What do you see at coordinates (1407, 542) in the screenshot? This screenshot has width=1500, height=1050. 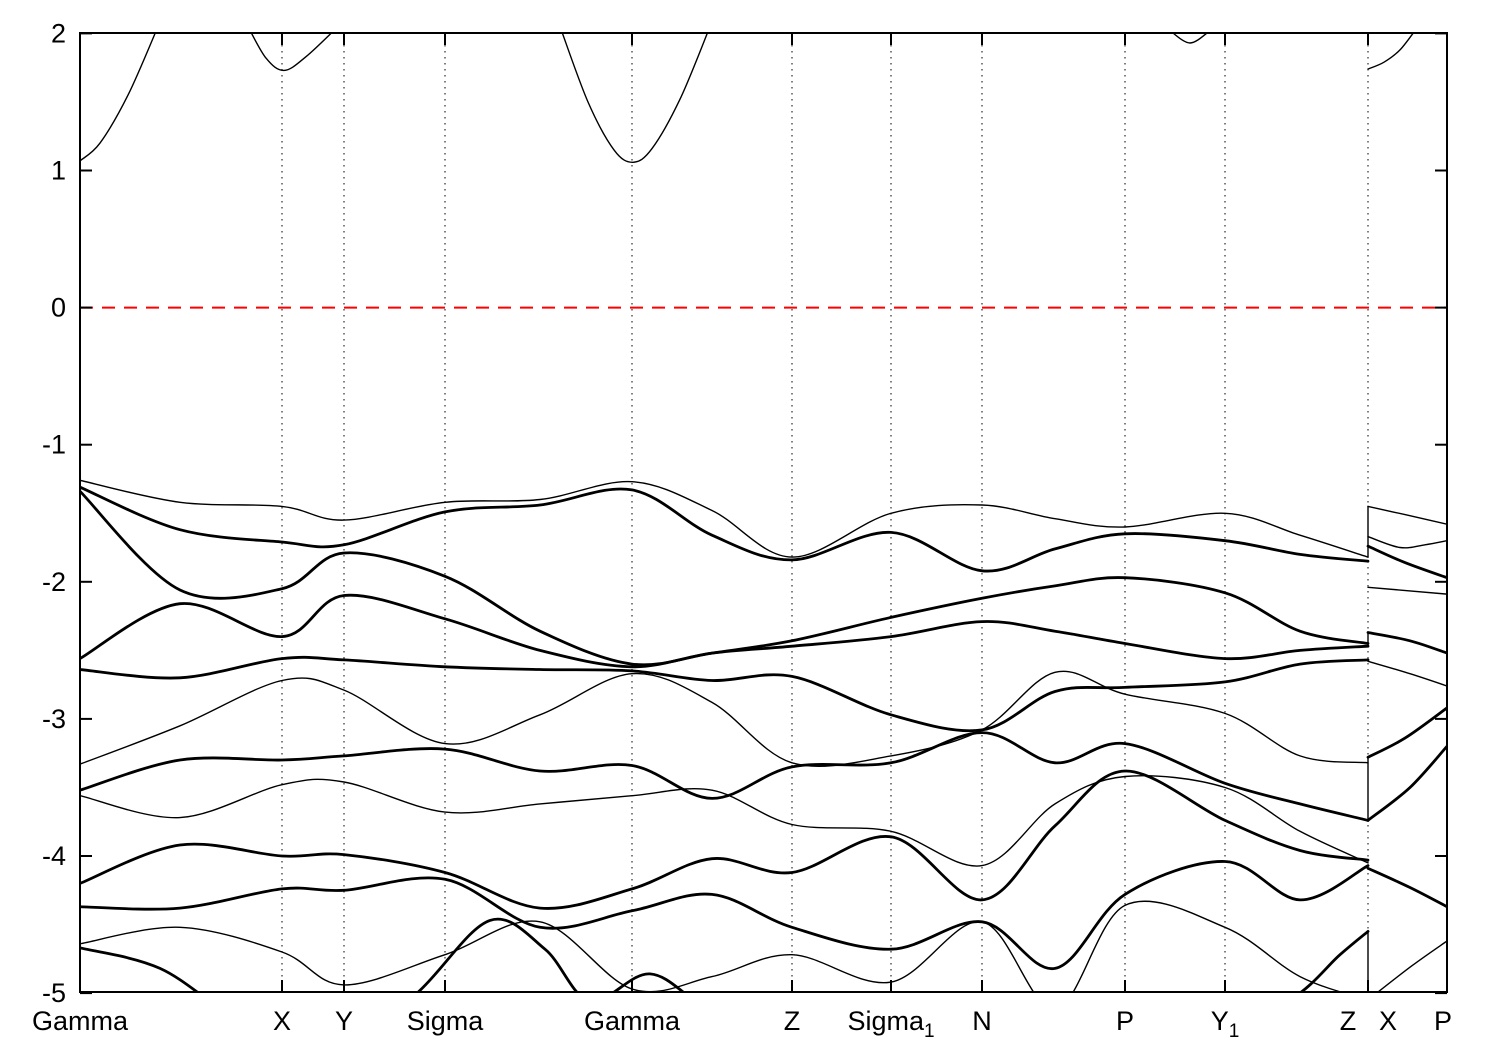 I see `right-panel-band-r2` at bounding box center [1407, 542].